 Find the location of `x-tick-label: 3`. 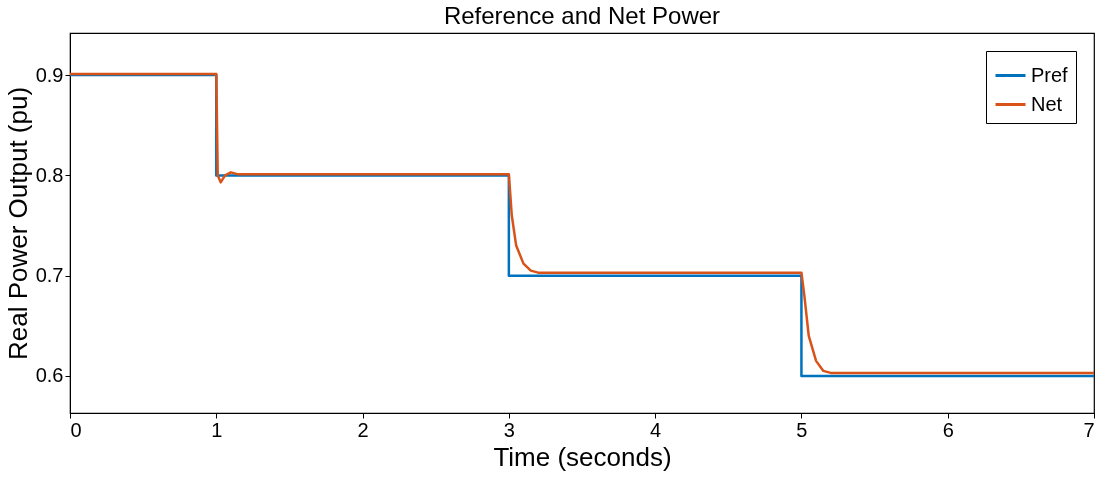

x-tick-label: 3 is located at coordinates (509, 429).